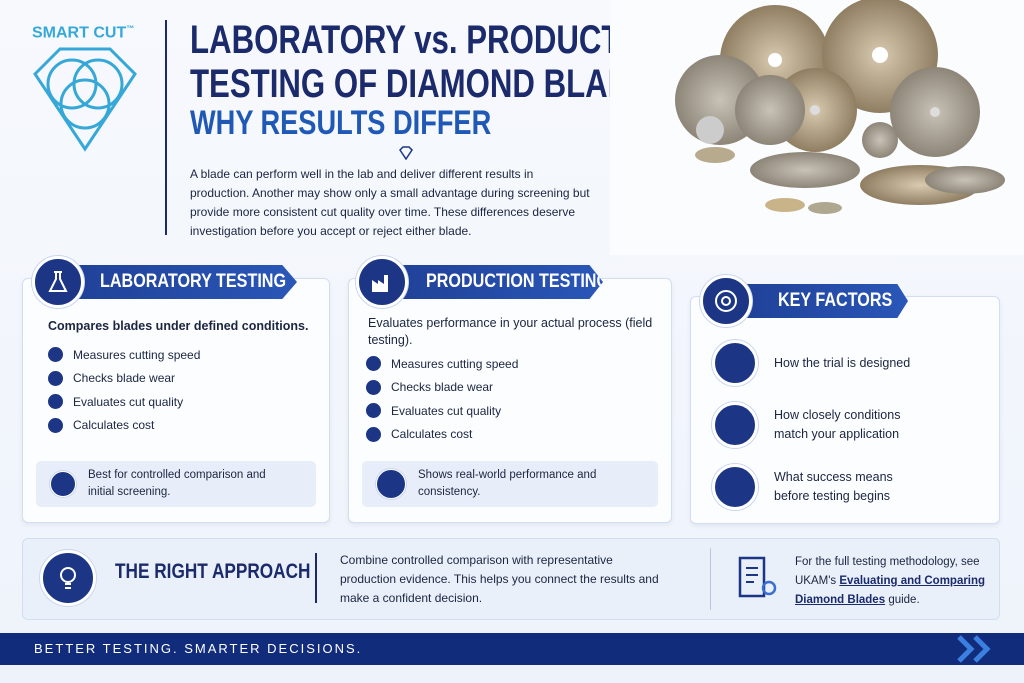 Image resolution: width=1024 pixels, height=683 pixels. I want to click on card-banner: PRODUCTION TESTING, so click(490, 282).